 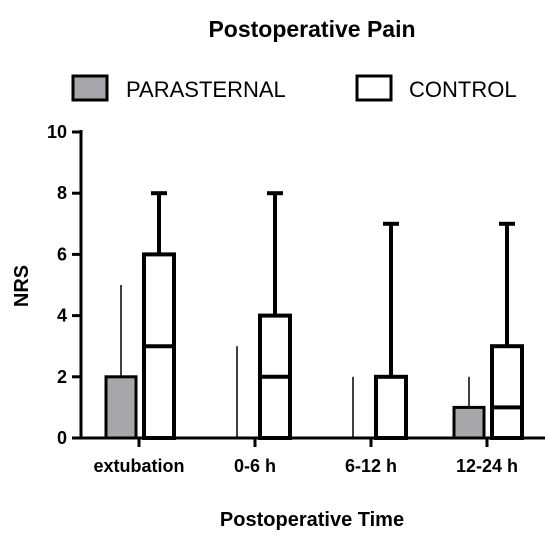 I want to click on x-tick-label: 6-12 h, so click(x=371, y=466).